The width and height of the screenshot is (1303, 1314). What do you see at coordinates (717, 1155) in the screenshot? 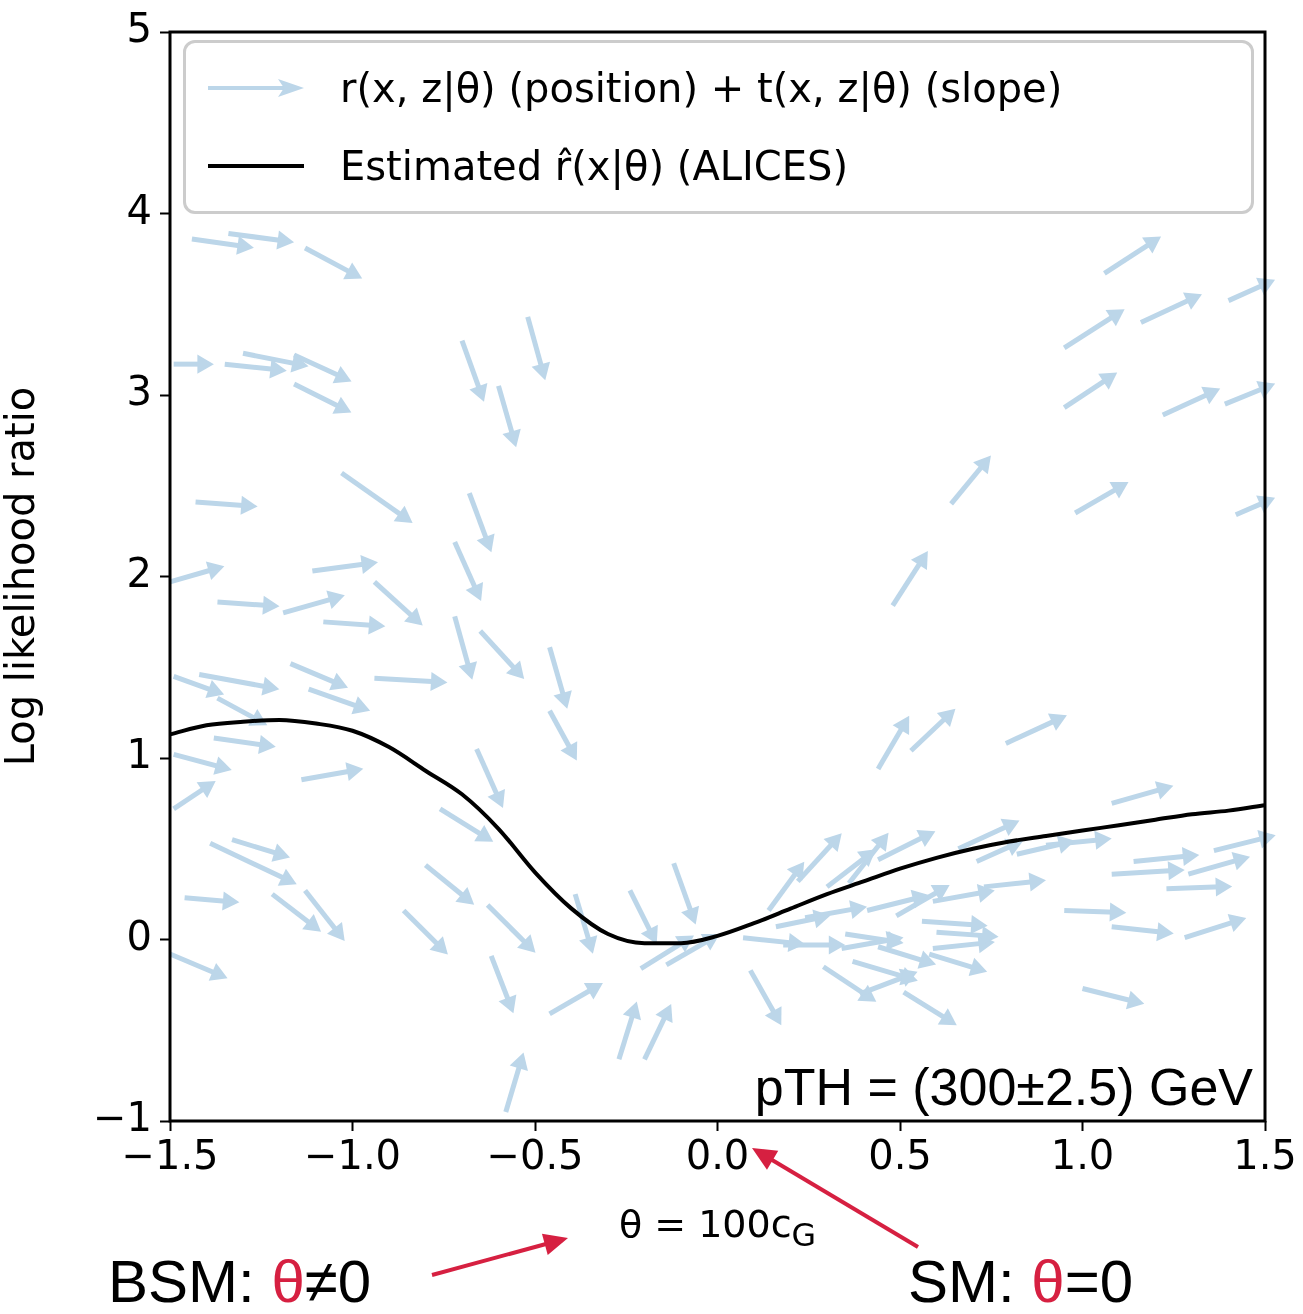
I see `x-tick-label: 0.0` at bounding box center [717, 1155].